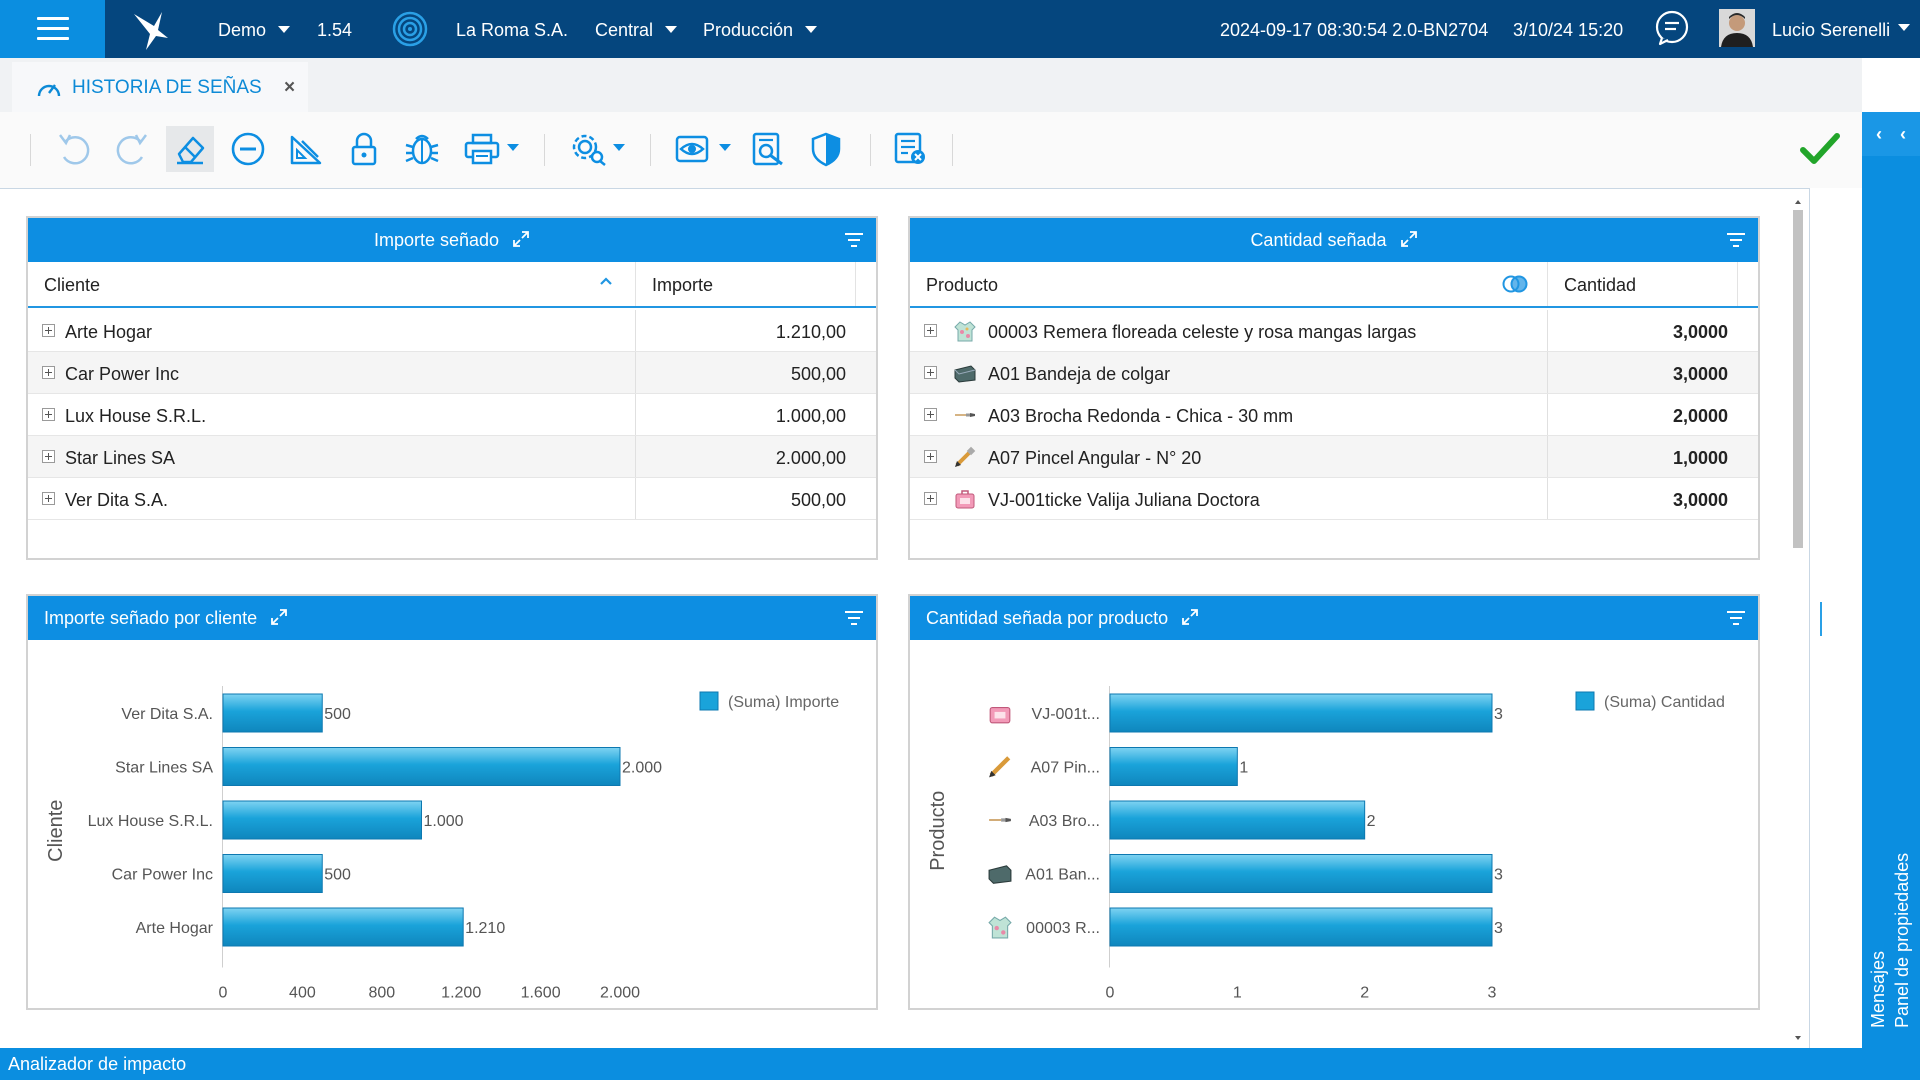 Image resolution: width=1920 pixels, height=1080 pixels. Describe the element at coordinates (1891, 134) in the screenshot. I see `sidebar-collapse-area: ‹ ‹` at that location.